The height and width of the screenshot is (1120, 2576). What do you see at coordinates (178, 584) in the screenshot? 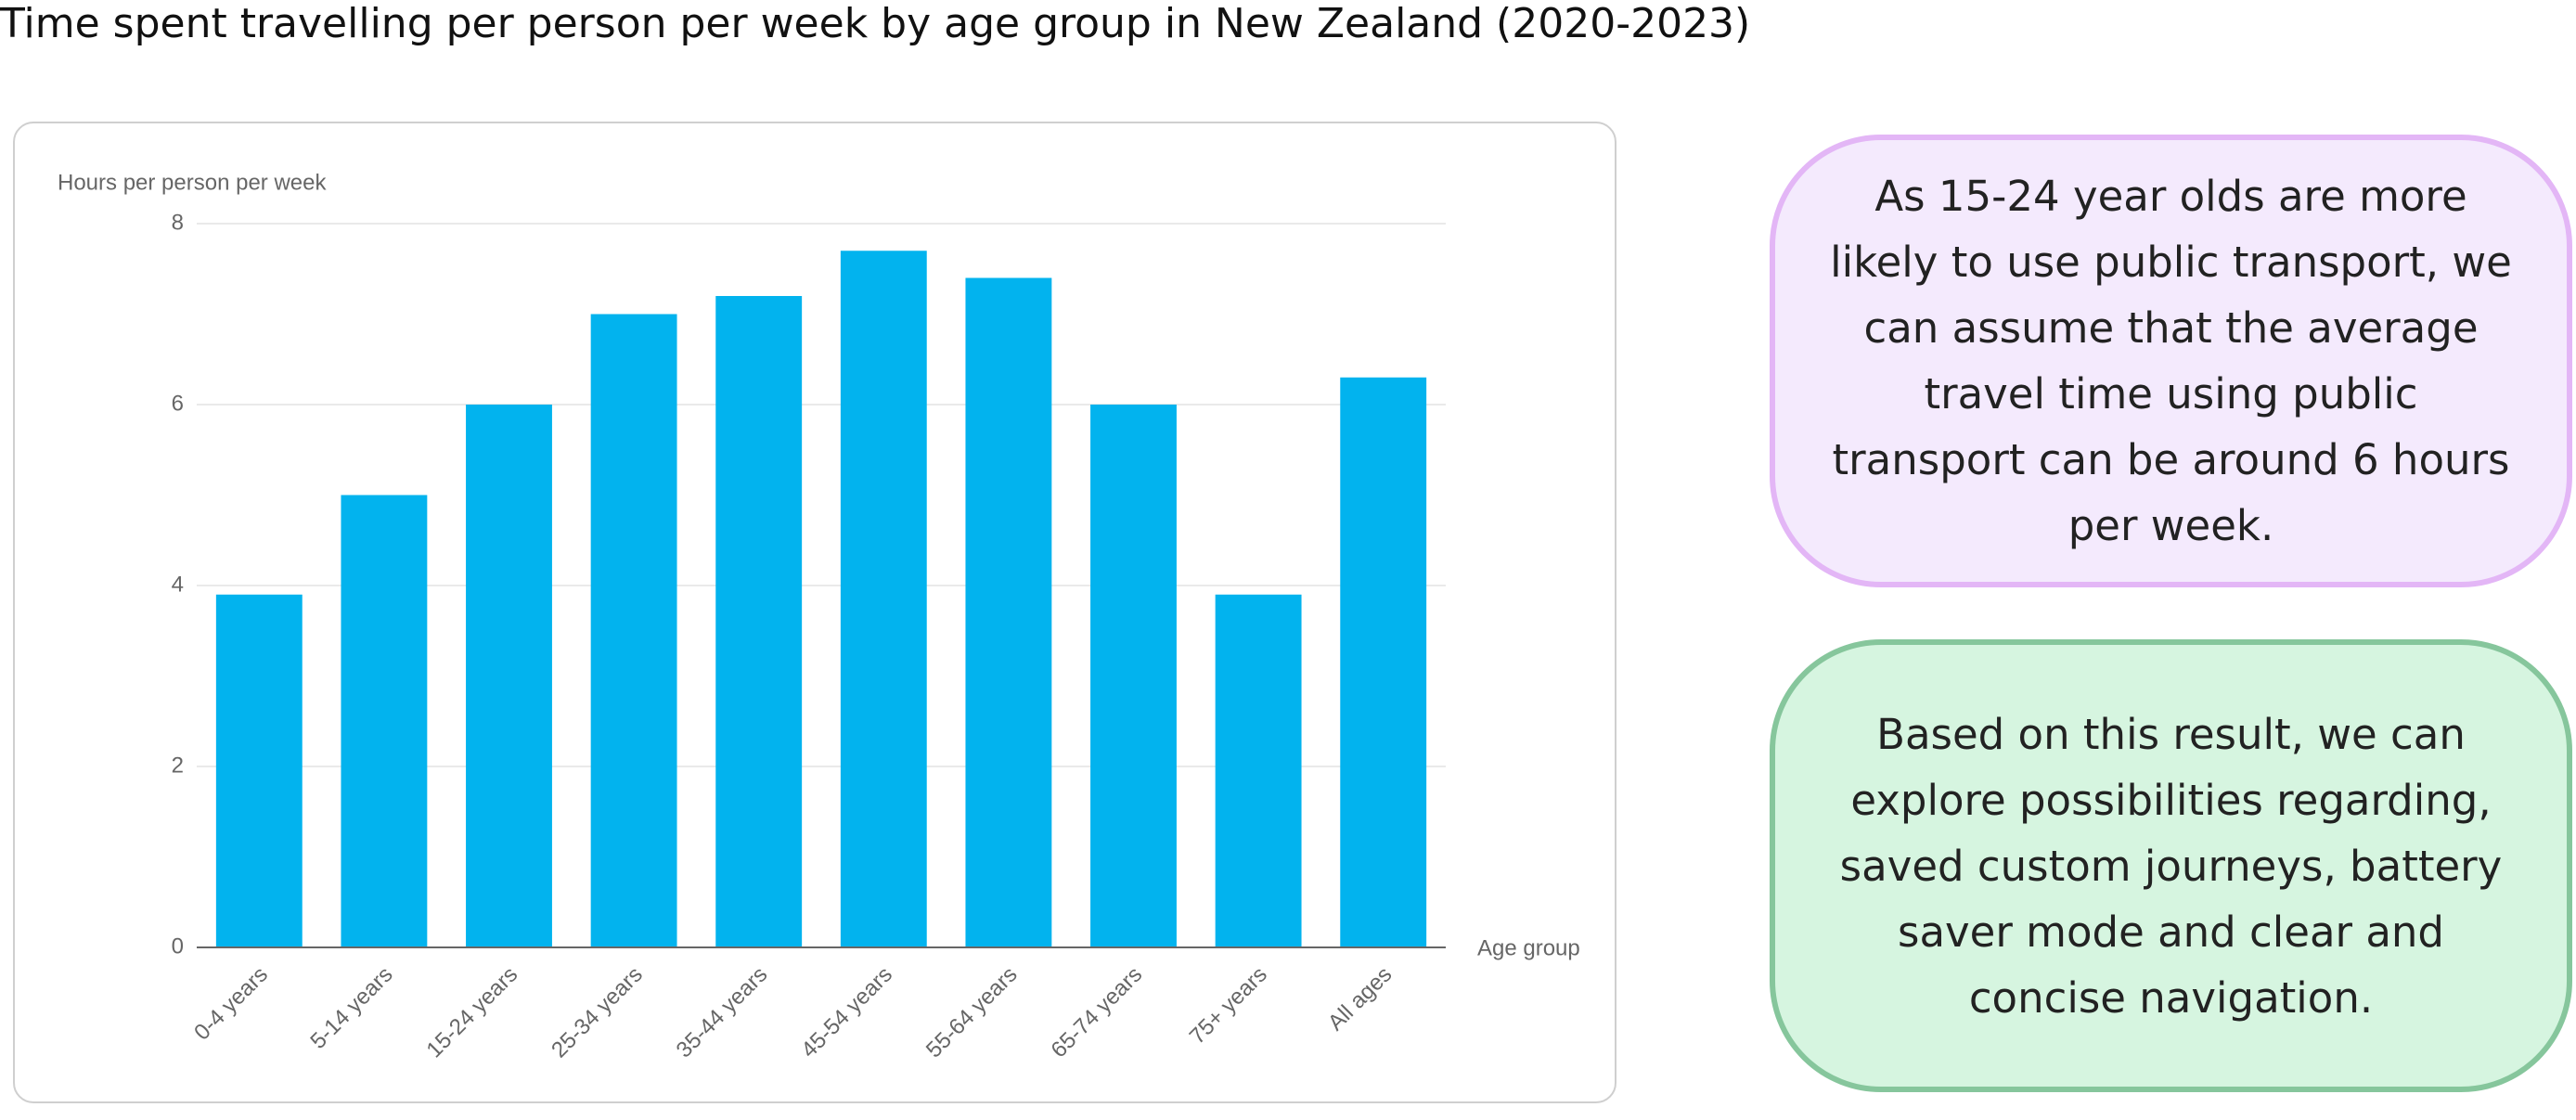
I see `y-tick-label: 4` at bounding box center [178, 584].